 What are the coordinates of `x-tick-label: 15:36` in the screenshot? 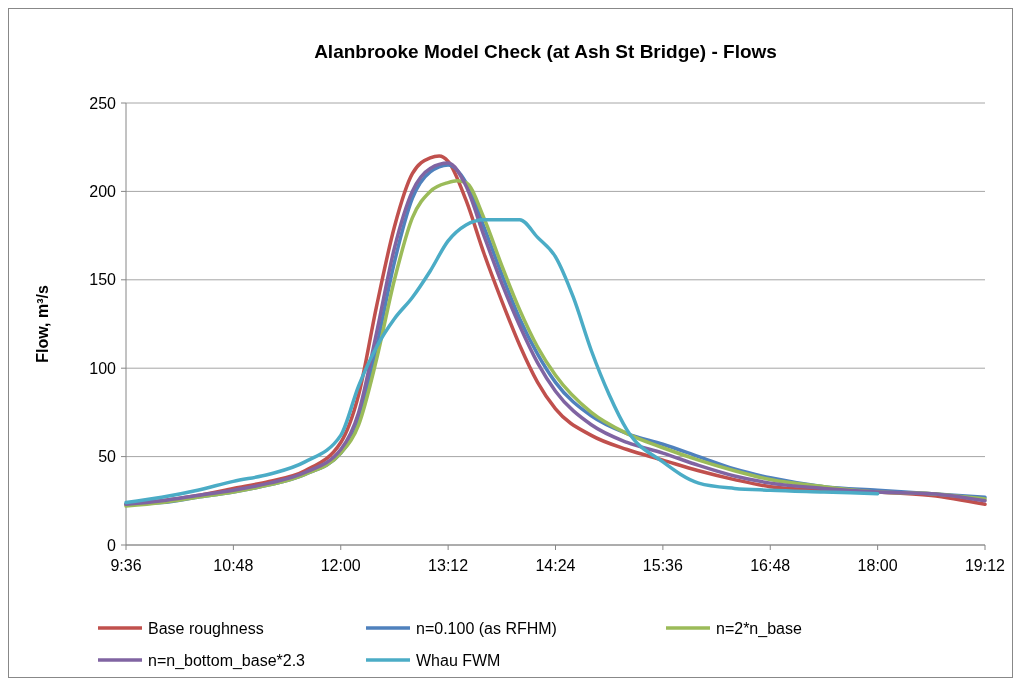 It's located at (662, 565).